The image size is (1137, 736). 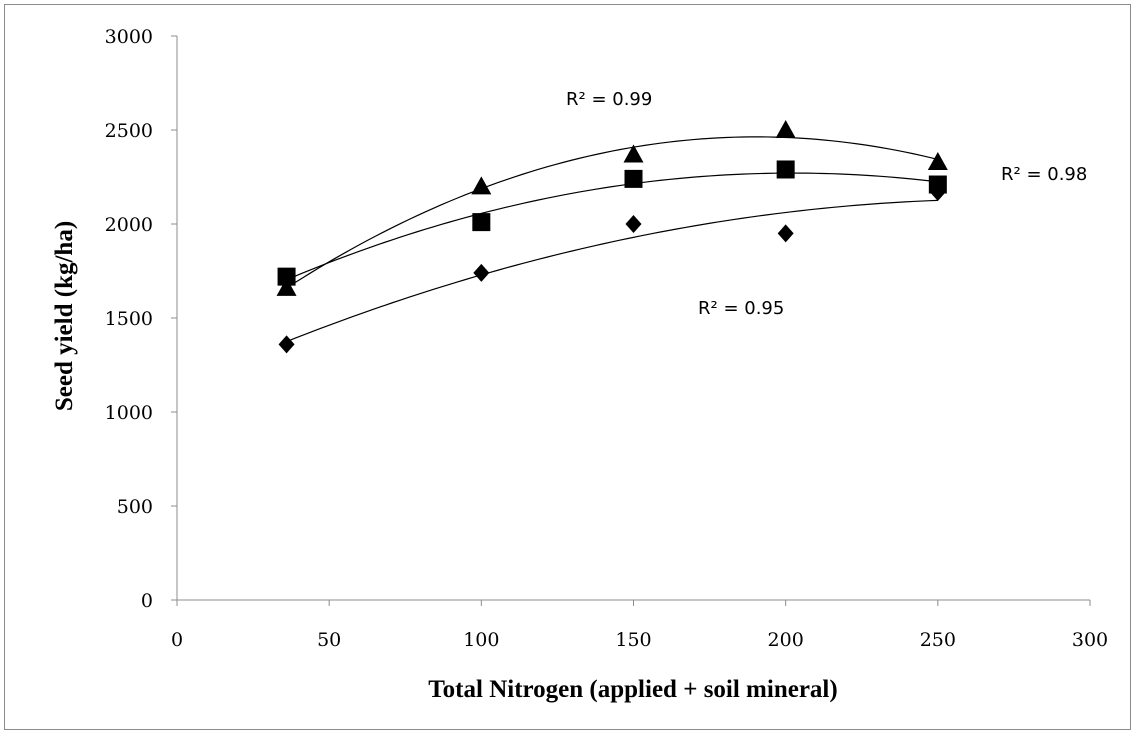 What do you see at coordinates (147, 601) in the screenshot?
I see `y-tick-label: 0` at bounding box center [147, 601].